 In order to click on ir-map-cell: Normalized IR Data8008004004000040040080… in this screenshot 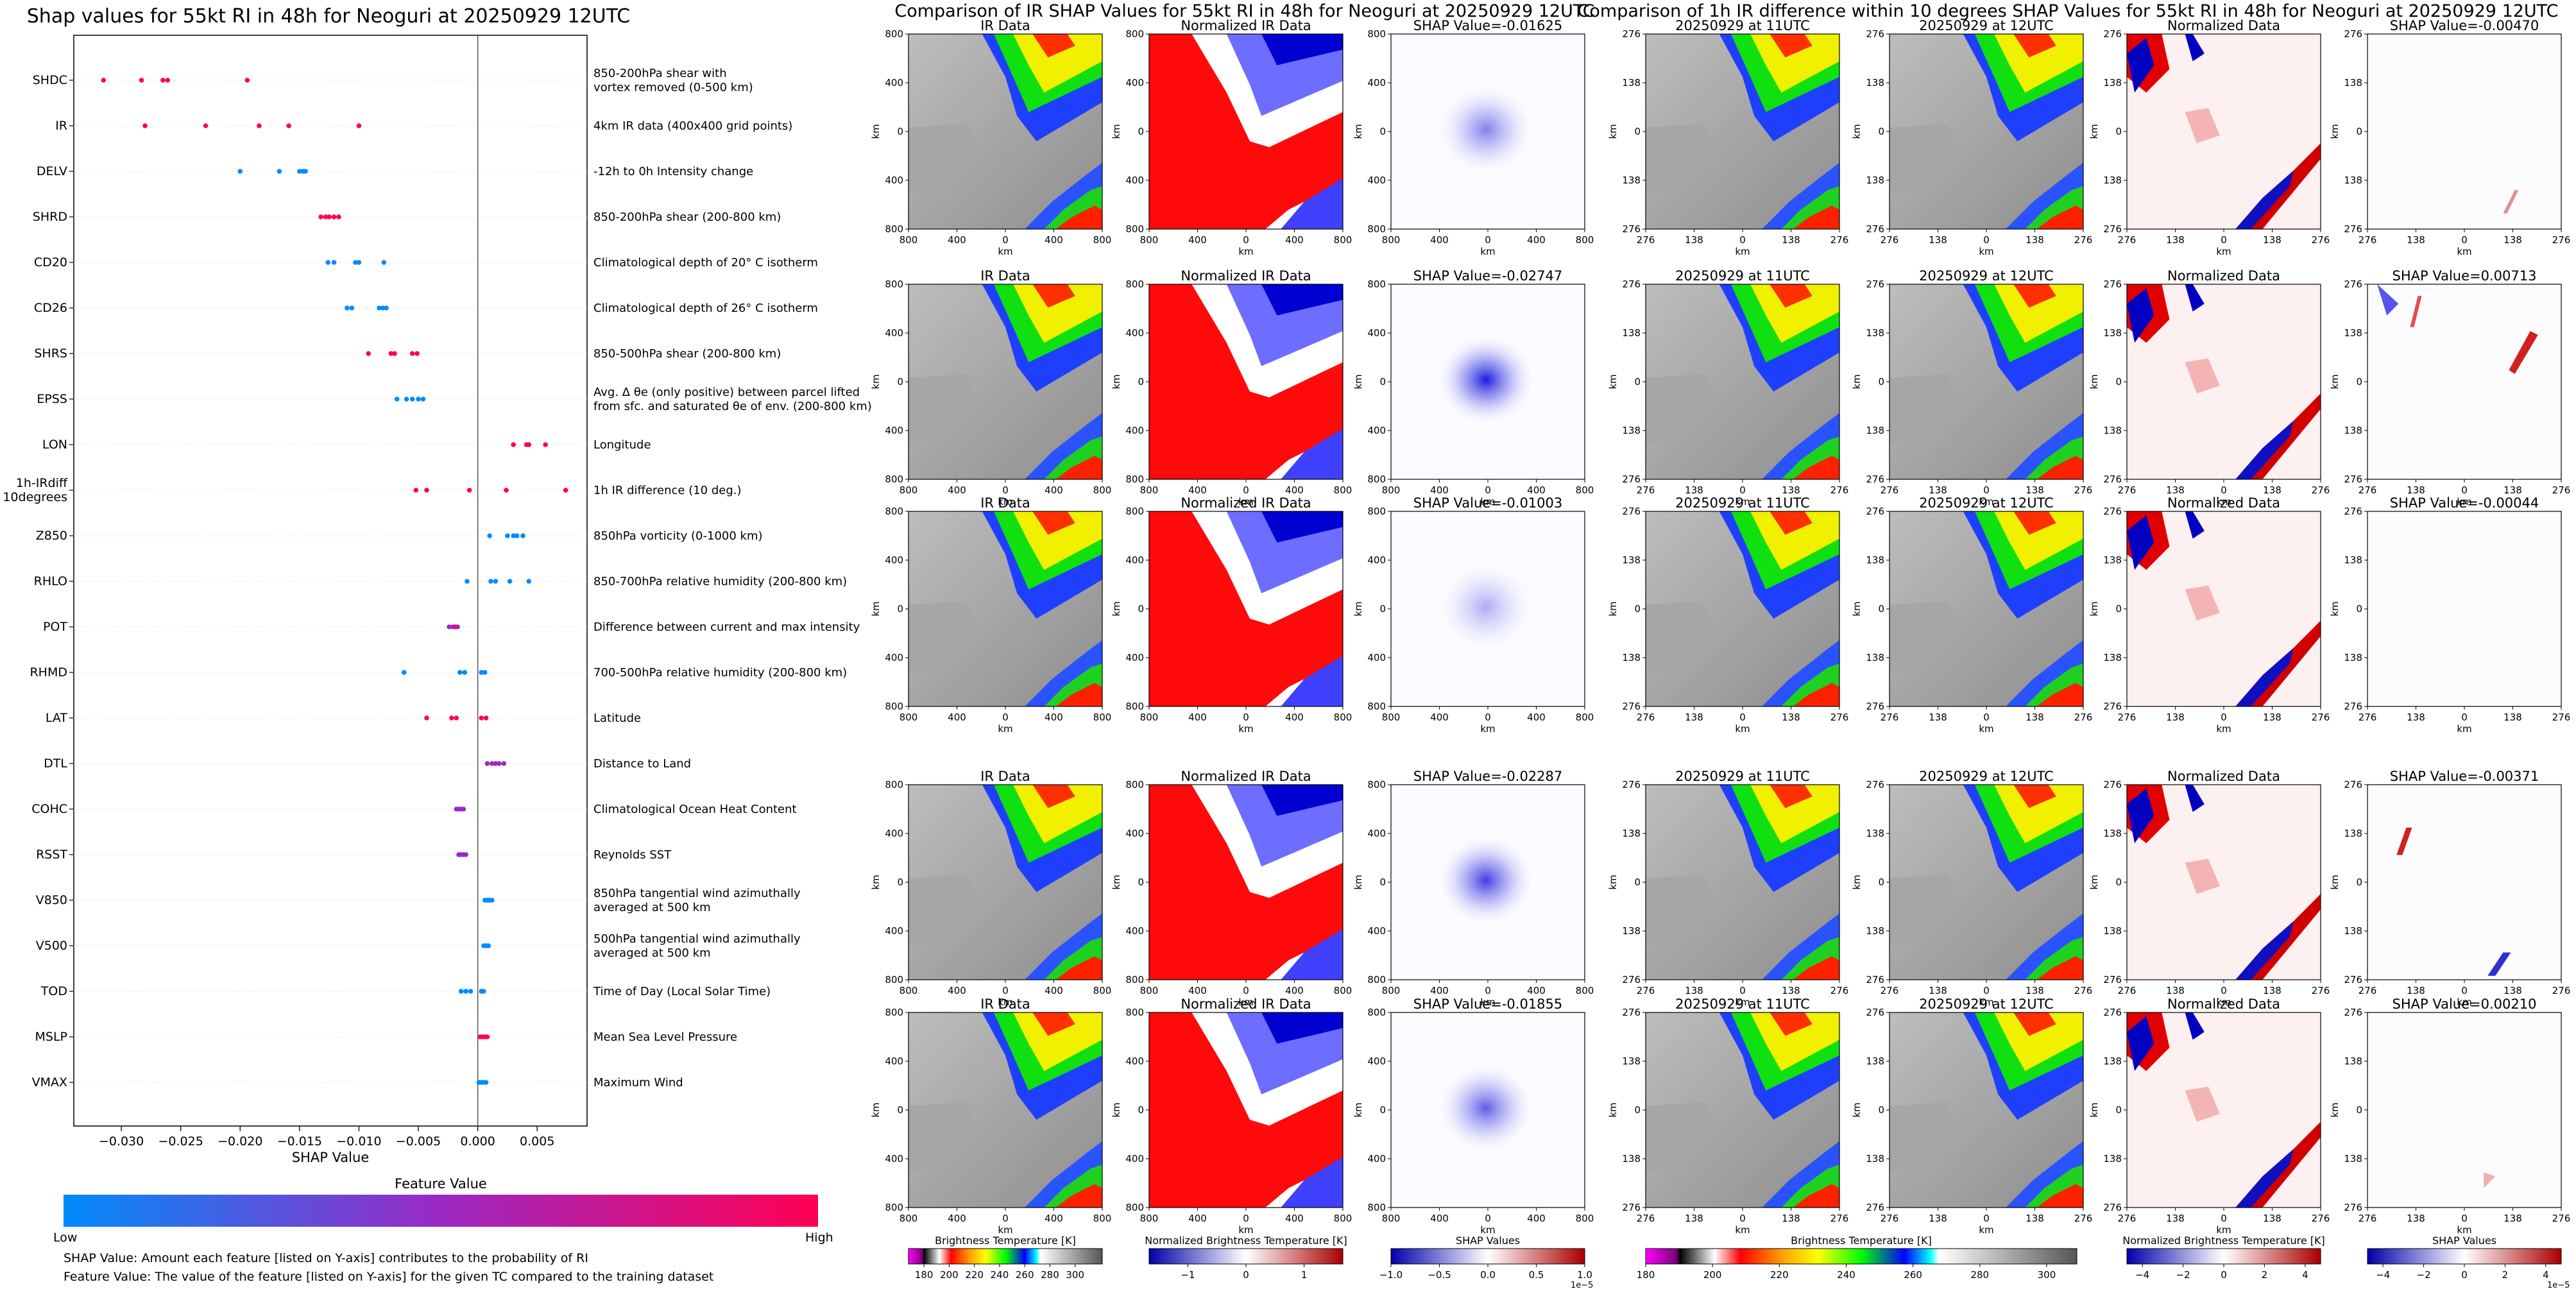, I will do `click(1231, 388)`.